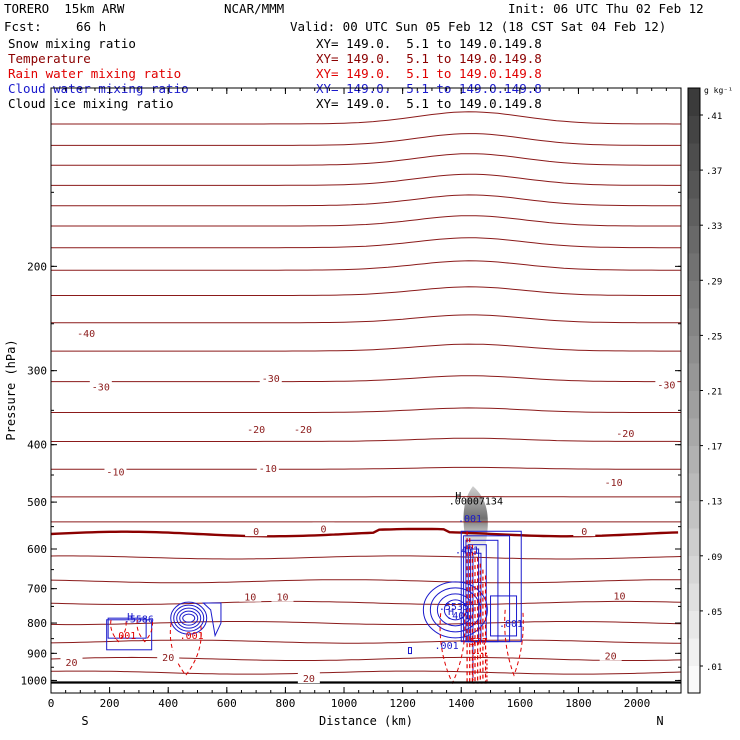 The width and height of the screenshot is (740, 740). What do you see at coordinates (666, 386) in the screenshot?
I see `isotherm-label: -30` at bounding box center [666, 386].